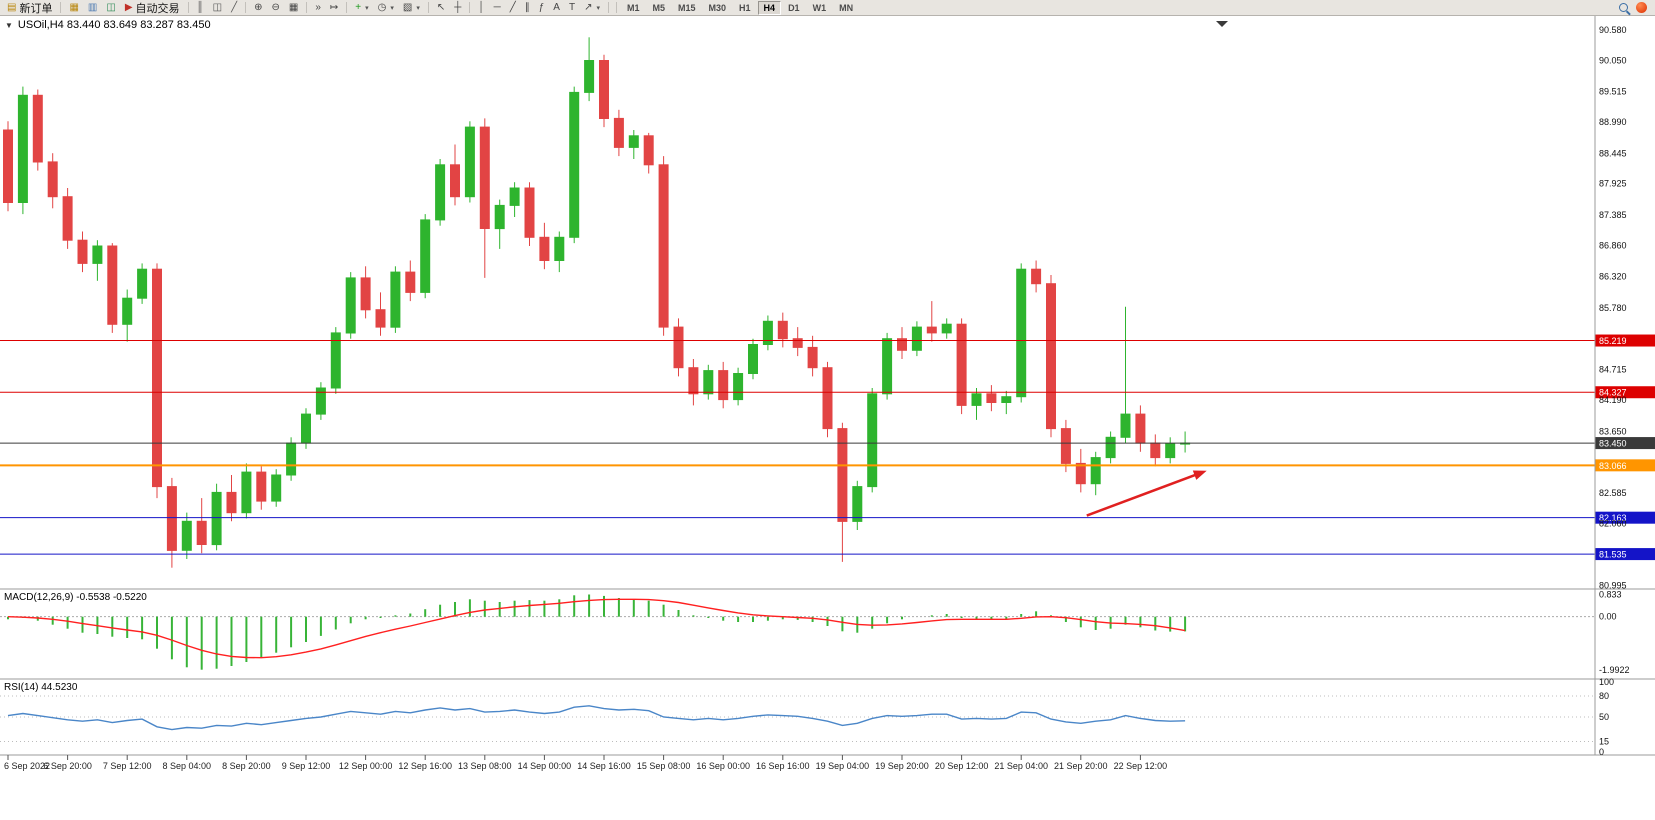  Describe the element at coordinates (411, 8) in the screenshot. I see `templates-button: ▧ ▾` at that location.